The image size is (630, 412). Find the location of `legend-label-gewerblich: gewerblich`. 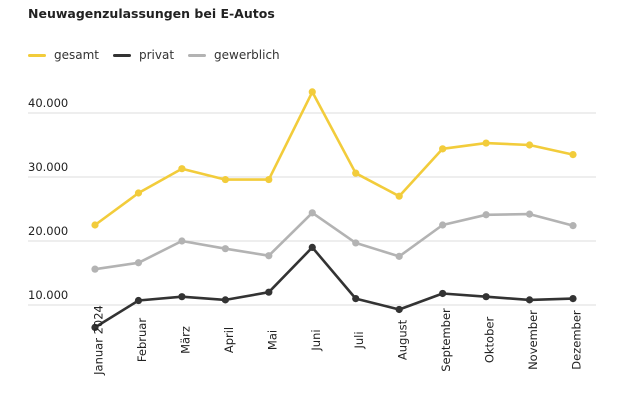

legend-label-gewerblich: gewerblich is located at coordinates (247, 55).